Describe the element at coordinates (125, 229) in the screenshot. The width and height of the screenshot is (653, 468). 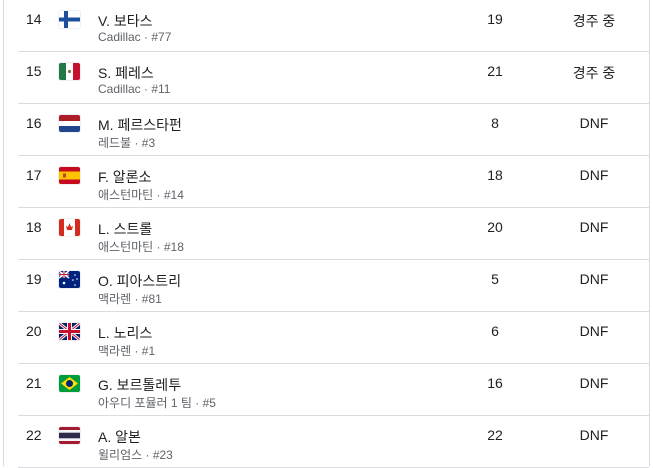
I see `driver-name: L. 스트롤` at that location.